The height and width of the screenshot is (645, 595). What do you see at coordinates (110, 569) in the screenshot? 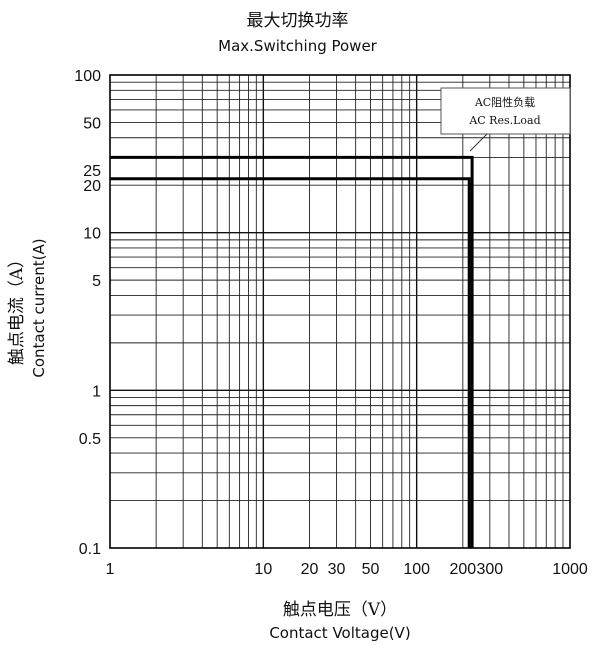
I see `x-tick-label: 1` at bounding box center [110, 569].